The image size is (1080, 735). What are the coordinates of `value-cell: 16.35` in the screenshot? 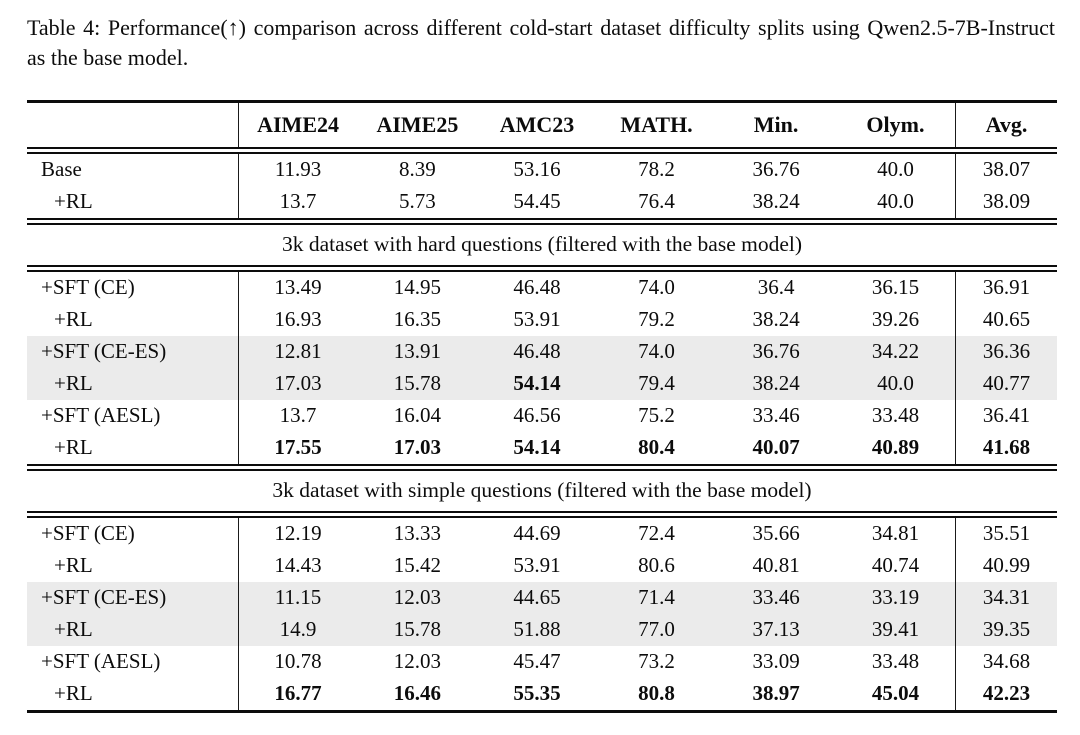 It's located at (417, 319).